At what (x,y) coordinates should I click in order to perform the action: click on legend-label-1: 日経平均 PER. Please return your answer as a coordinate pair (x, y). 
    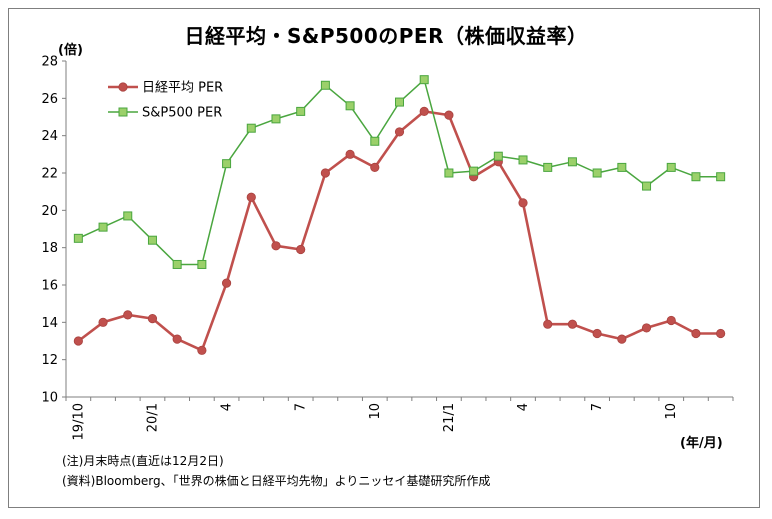
    Looking at the image, I should click on (182, 88).